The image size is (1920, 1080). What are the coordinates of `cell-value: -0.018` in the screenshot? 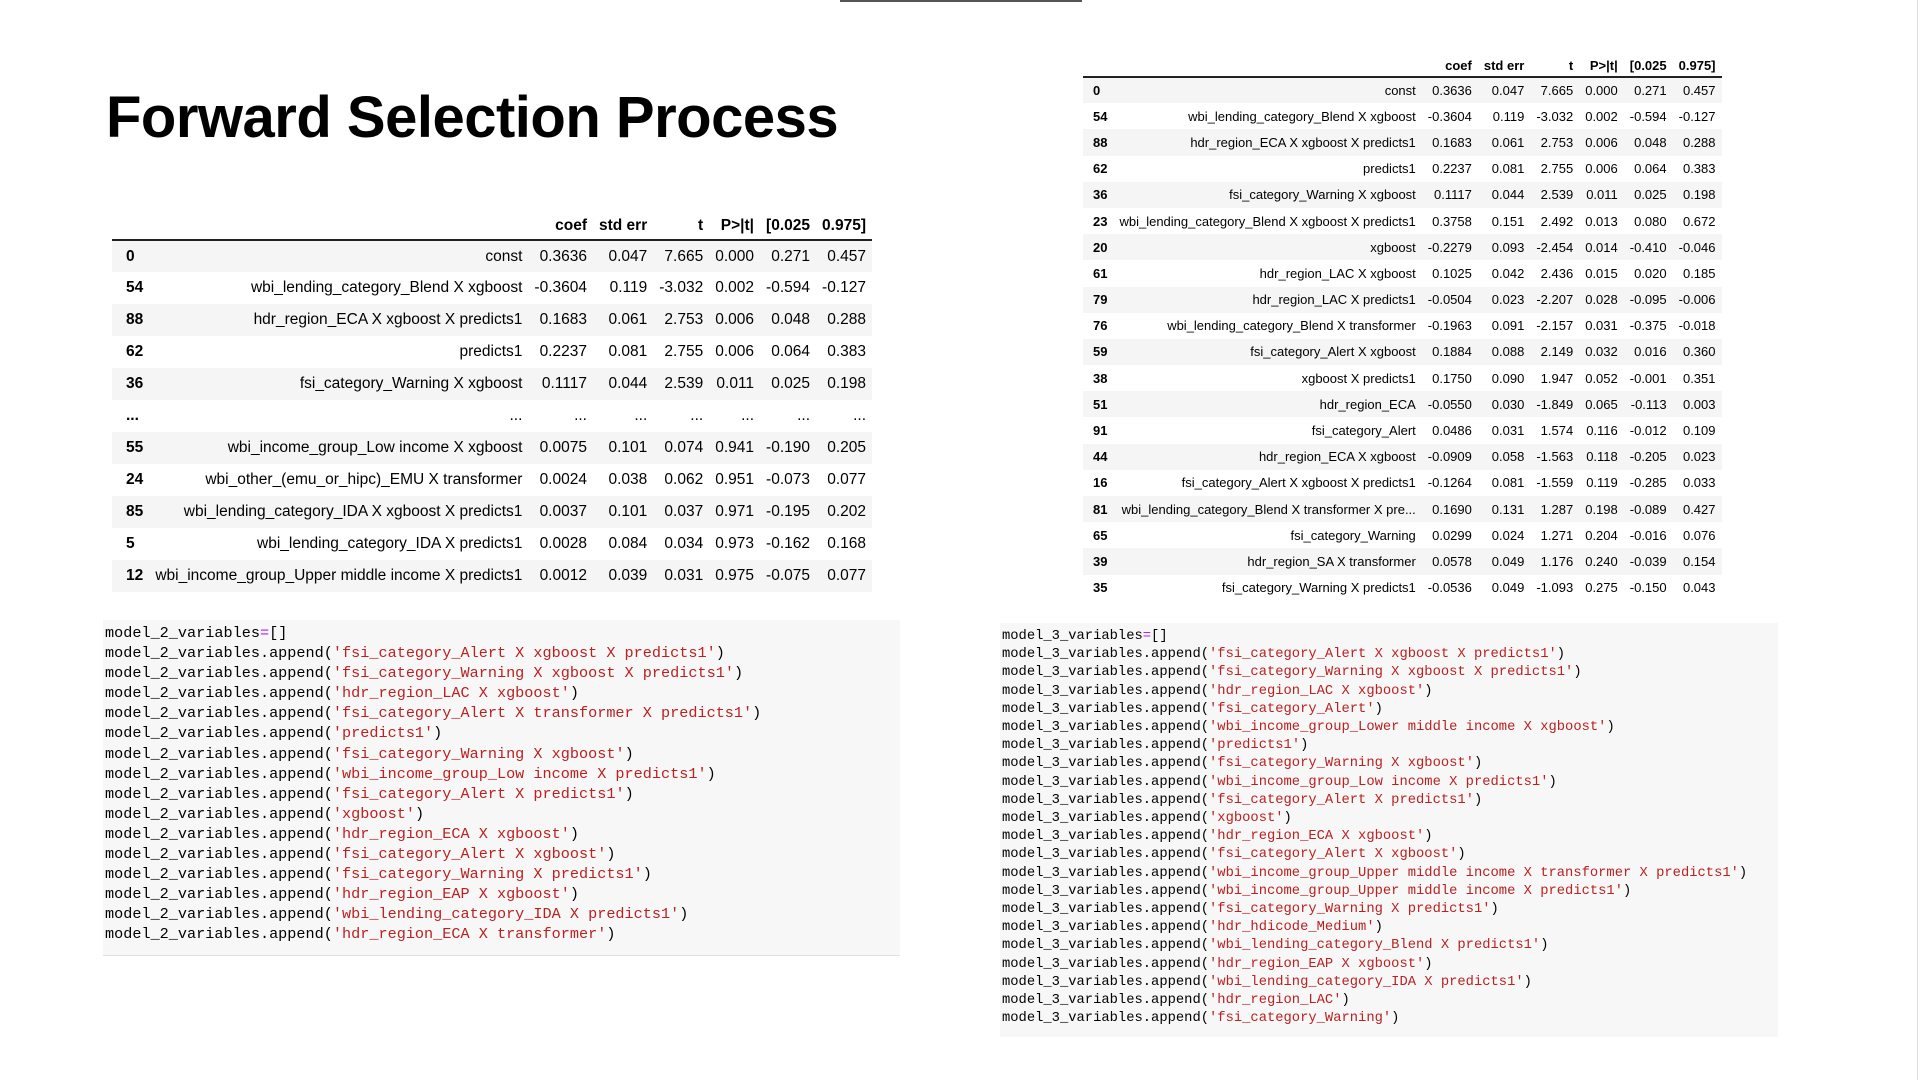 It's located at (1697, 326).